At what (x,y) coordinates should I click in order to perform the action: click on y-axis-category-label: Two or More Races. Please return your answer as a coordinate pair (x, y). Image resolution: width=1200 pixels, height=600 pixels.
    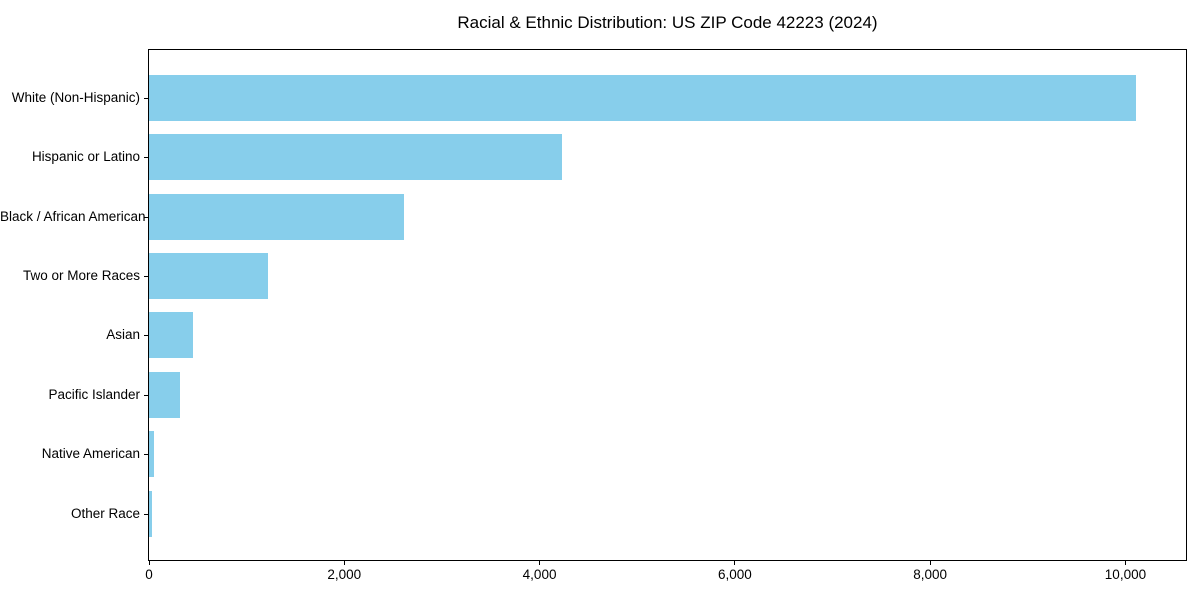
    Looking at the image, I should click on (81, 275).